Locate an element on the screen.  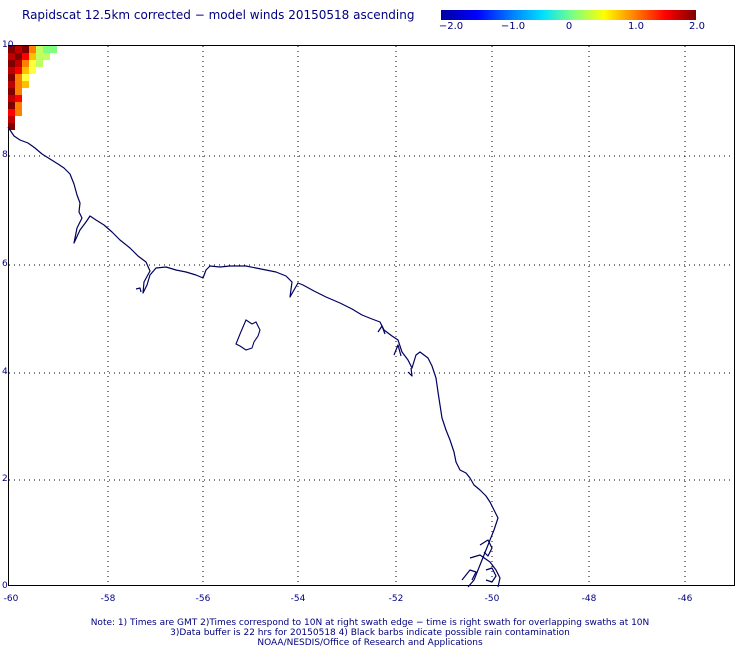
lat-label: 2 is located at coordinates (5, 479).